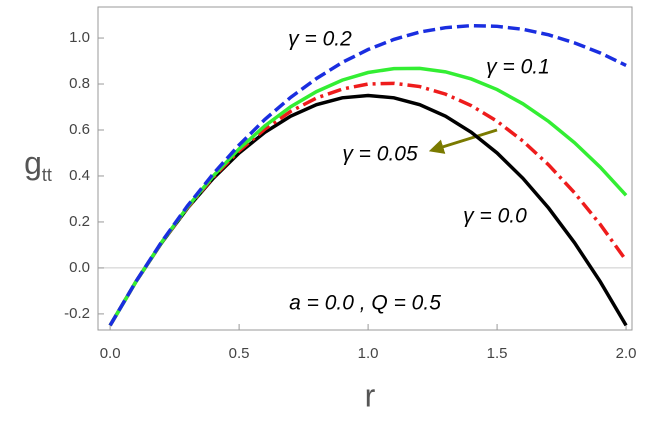 The image size is (648, 430). Describe the element at coordinates (518, 67) in the screenshot. I see `series-label: γ = 0.1` at that location.